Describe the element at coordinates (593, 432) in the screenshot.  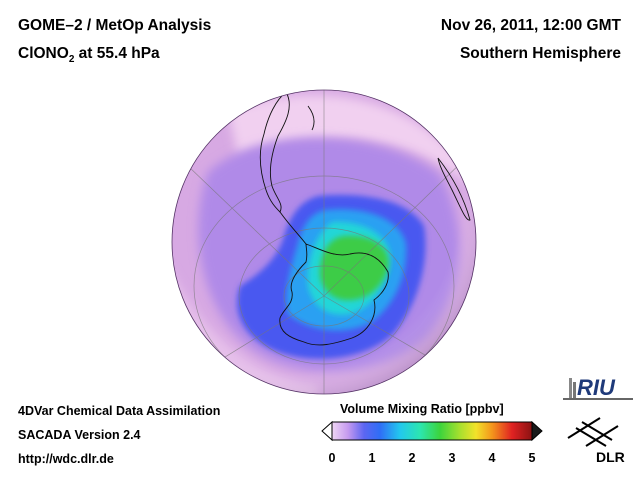
I see `dlr-logo-mark` at that location.